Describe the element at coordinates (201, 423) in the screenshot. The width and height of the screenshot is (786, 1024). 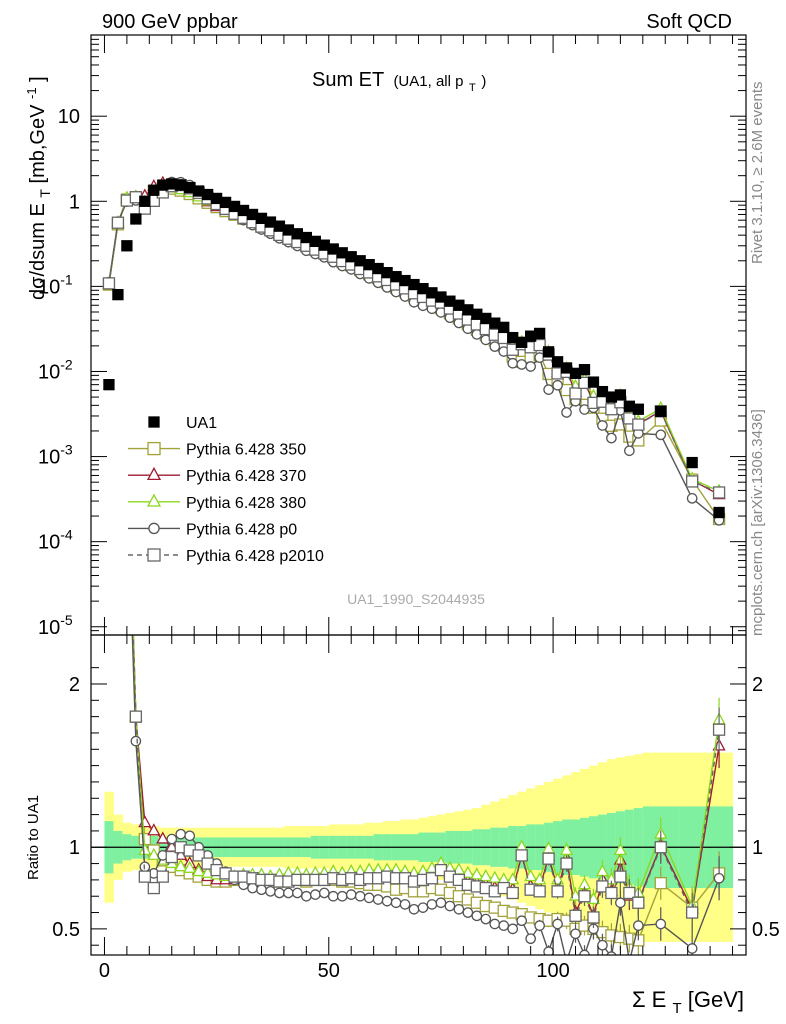
I see `legend-label-data: UA1` at that location.